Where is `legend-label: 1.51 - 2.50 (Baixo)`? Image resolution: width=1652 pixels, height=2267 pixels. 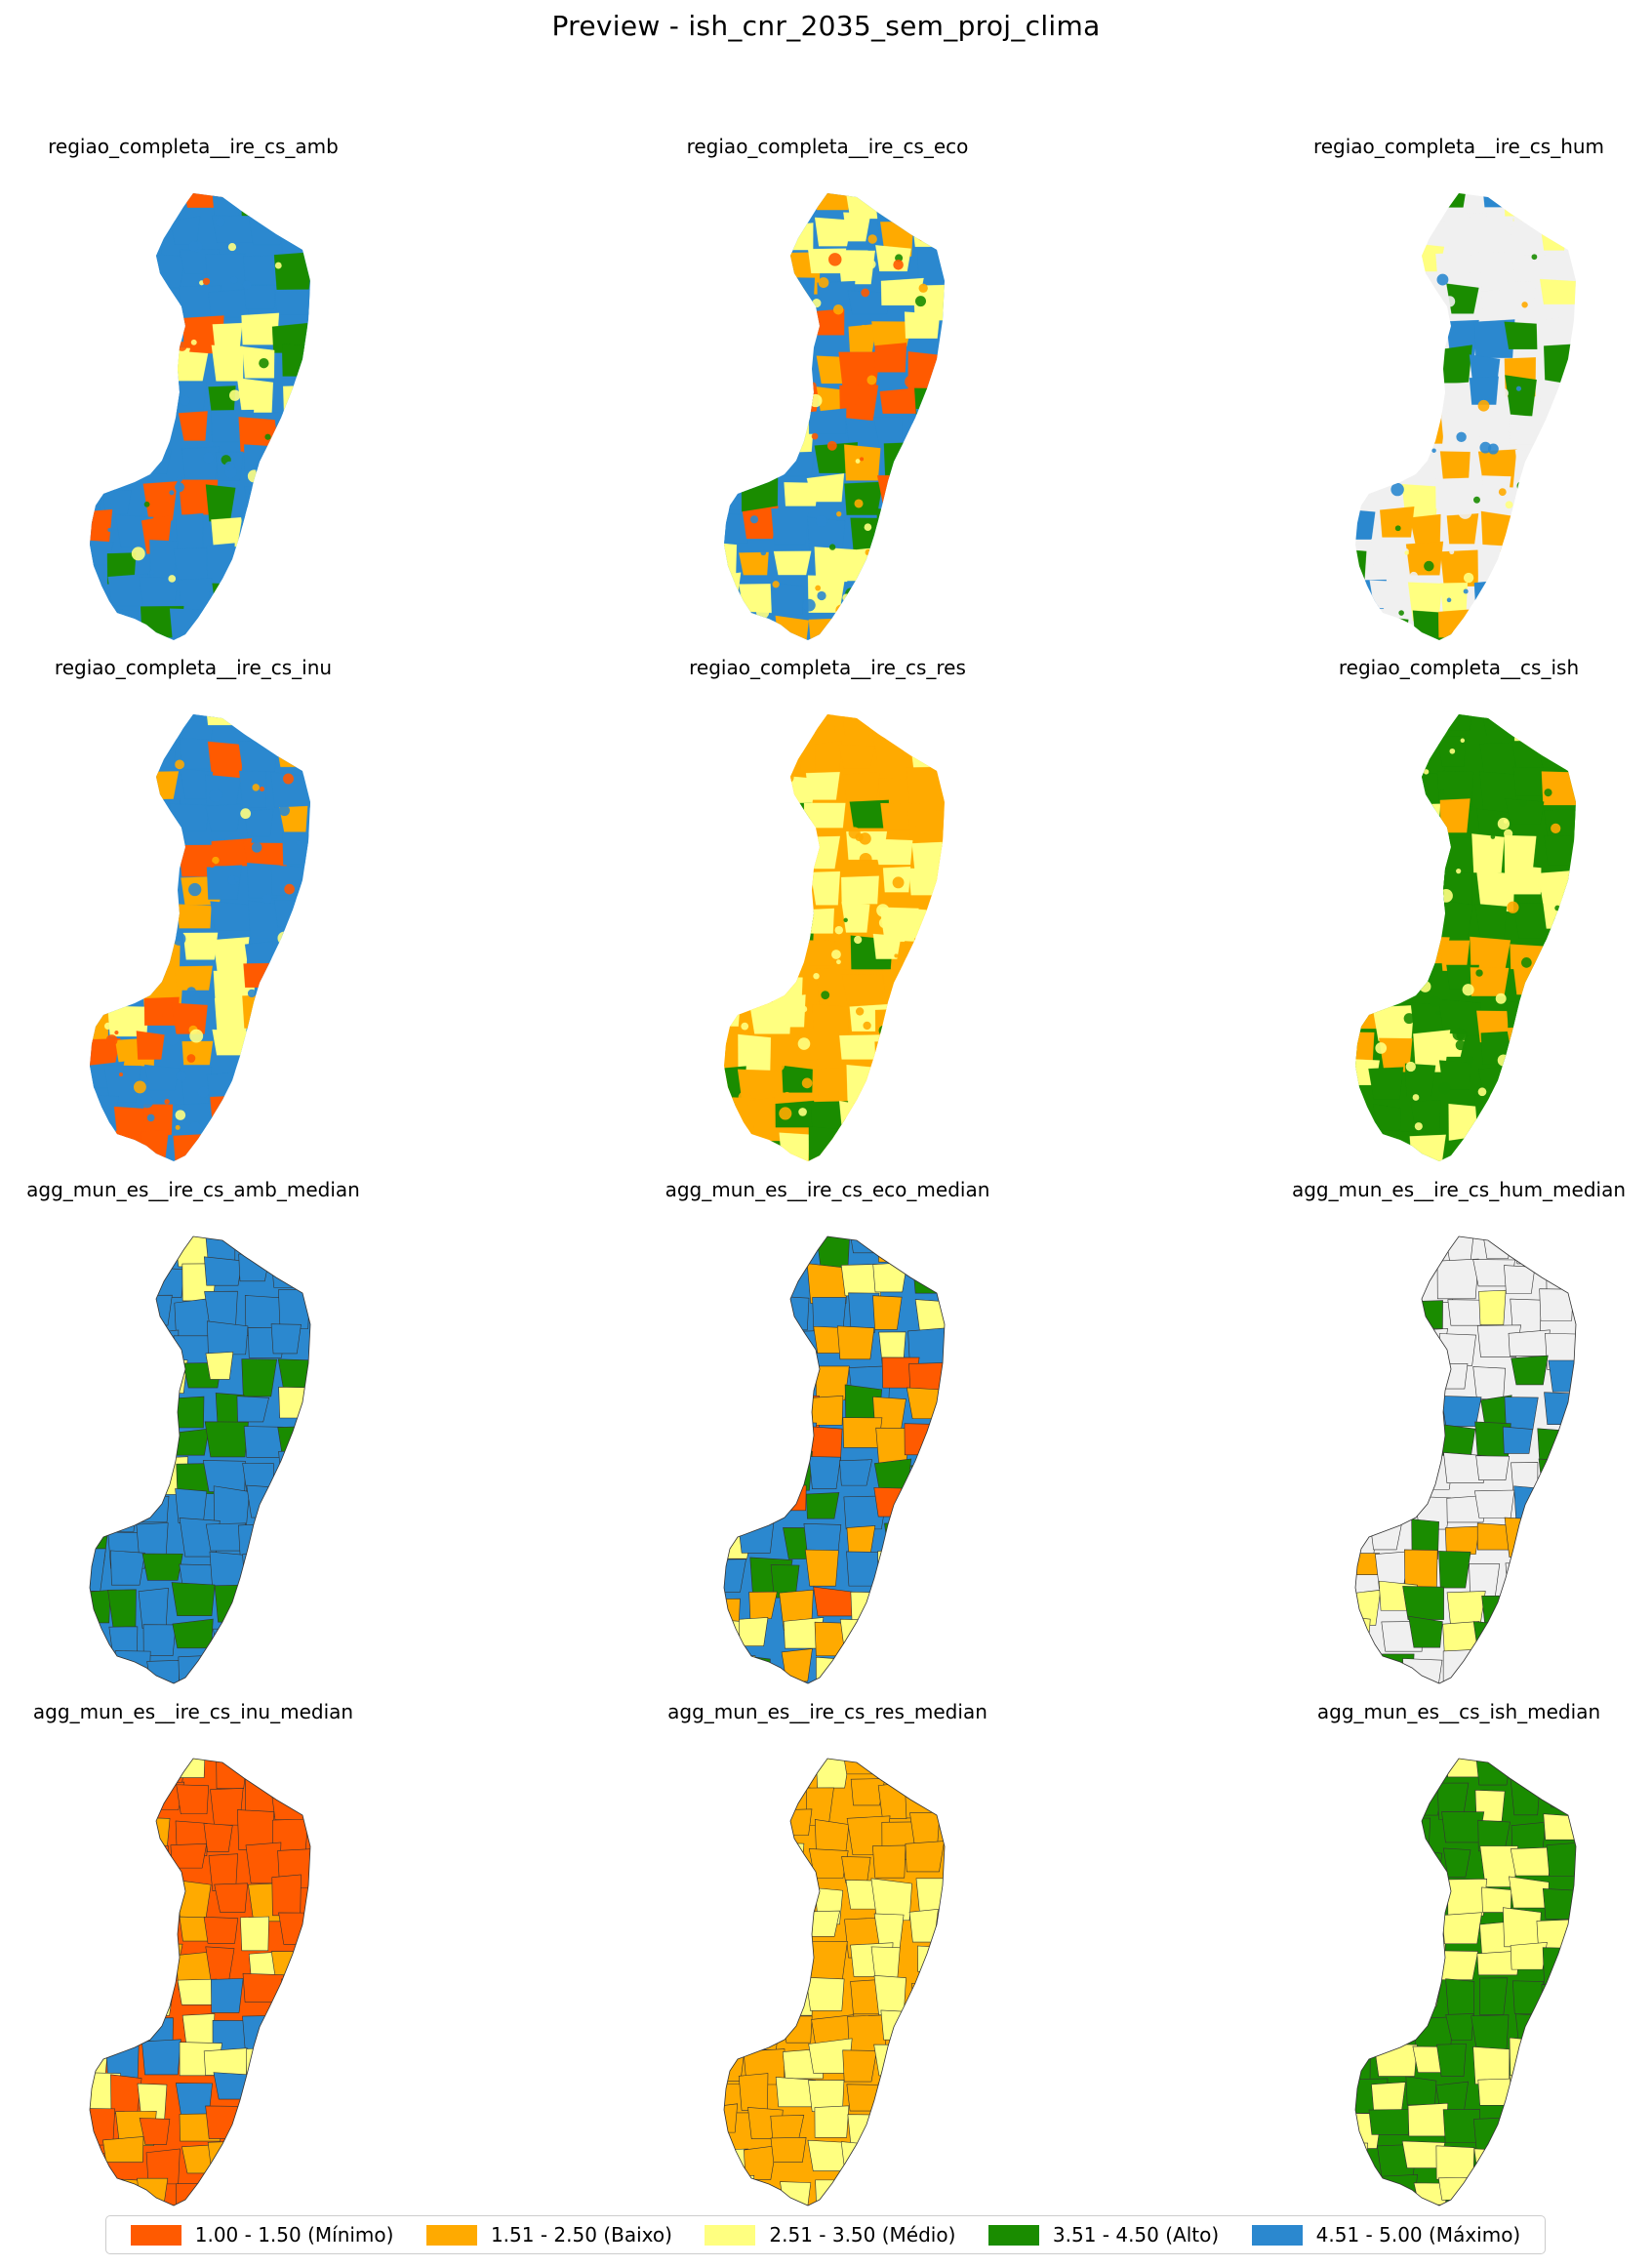 legend-label: 1.51 - 2.50 (Baixo) is located at coordinates (581, 2235).